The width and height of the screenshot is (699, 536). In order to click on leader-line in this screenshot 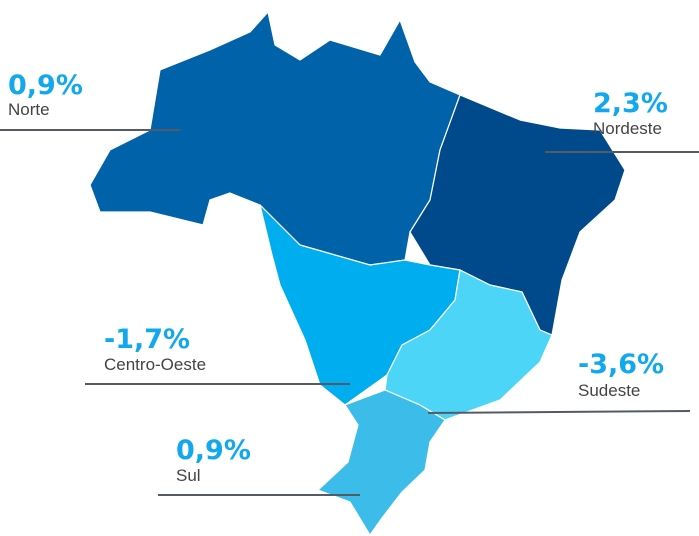, I will do `click(559, 412)`.